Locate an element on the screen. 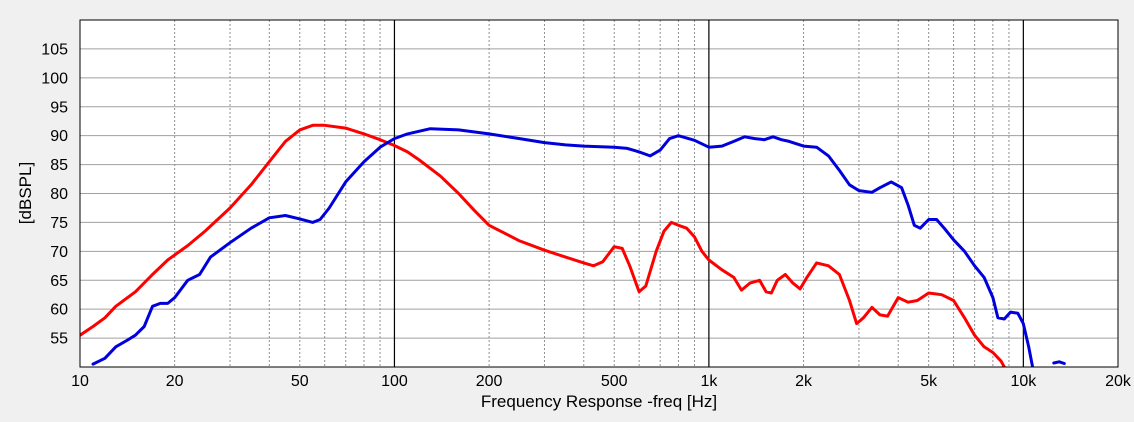  x-tick-label: 50 is located at coordinates (300, 381).